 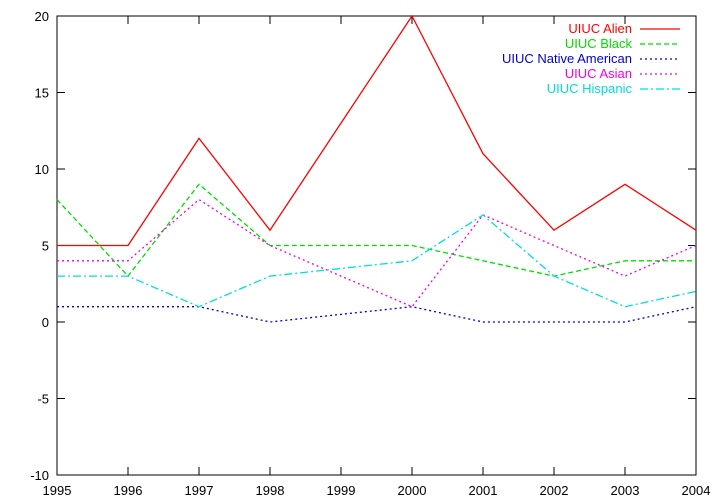 What do you see at coordinates (590, 88) in the screenshot?
I see `legend-label: UIUC Hispanic` at bounding box center [590, 88].